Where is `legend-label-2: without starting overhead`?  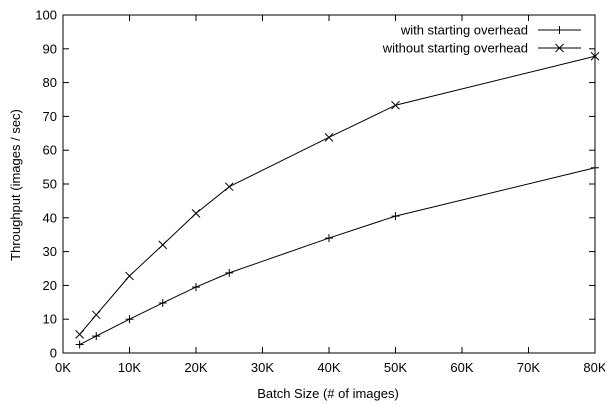
legend-label-2: without starting overhead is located at coordinates (455, 48).